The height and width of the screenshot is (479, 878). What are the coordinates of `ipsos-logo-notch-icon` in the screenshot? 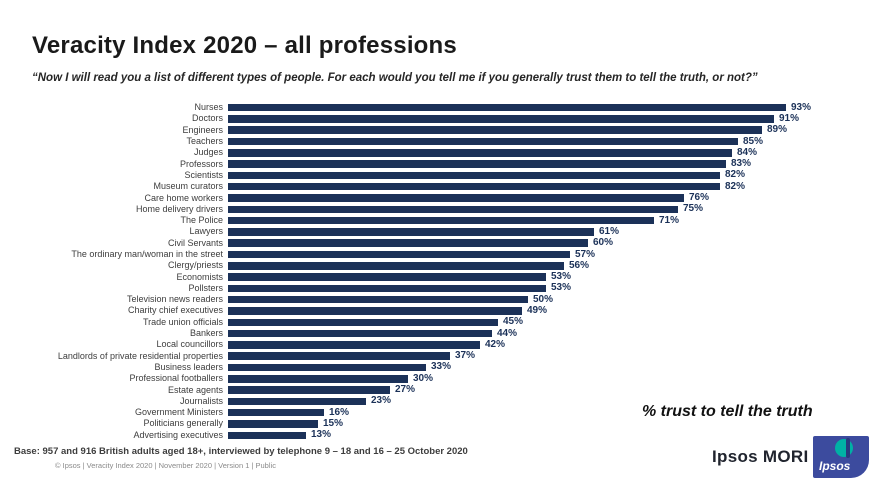 It's located at (848, 448).